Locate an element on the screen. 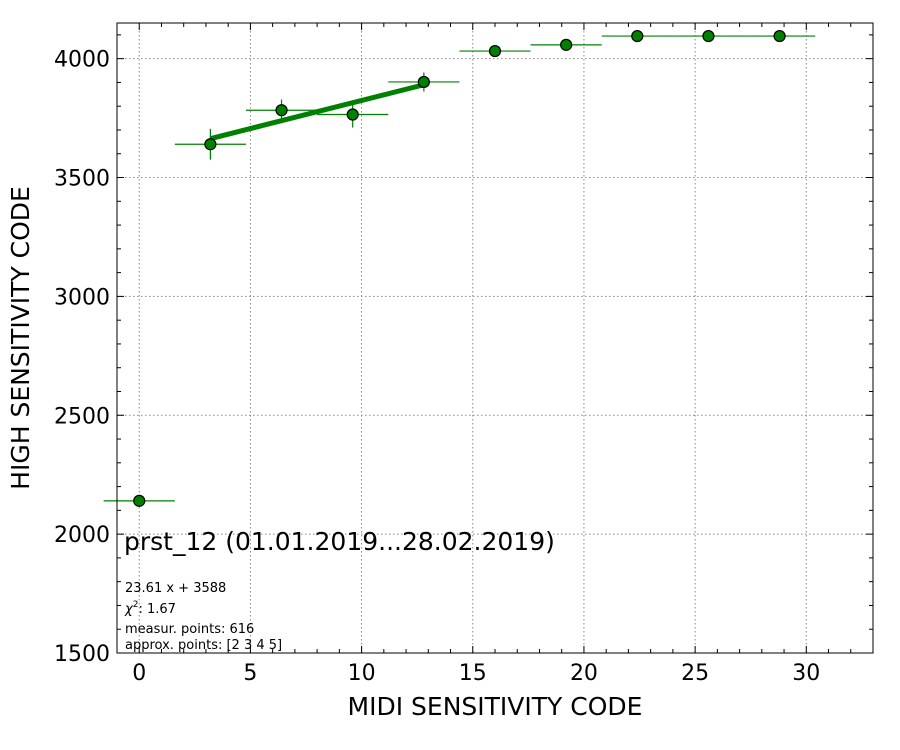 This screenshot has width=900, height=750. x-tick-label: 10 is located at coordinates (362, 673).